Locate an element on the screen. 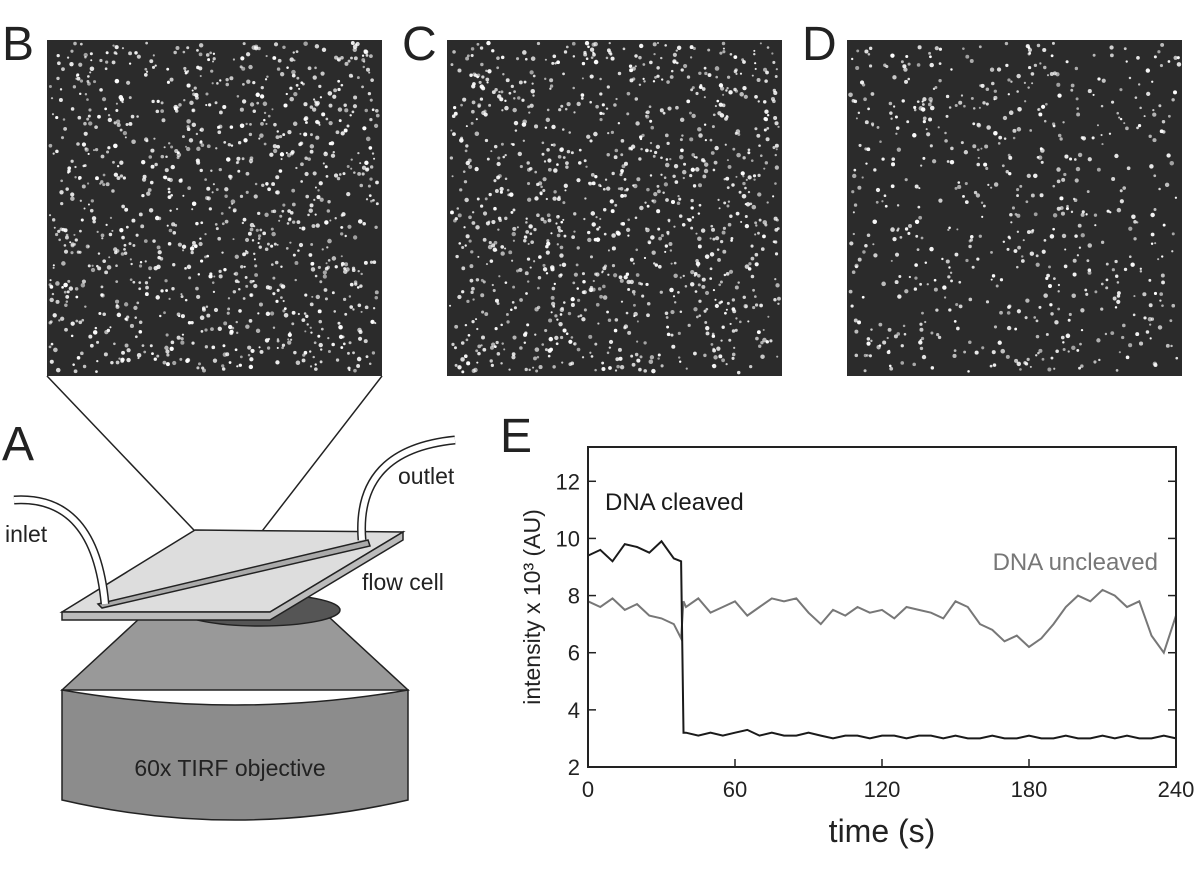 The image size is (1200, 872). y-axis-label: intensity x 10³ (AU) is located at coordinates (532, 607).